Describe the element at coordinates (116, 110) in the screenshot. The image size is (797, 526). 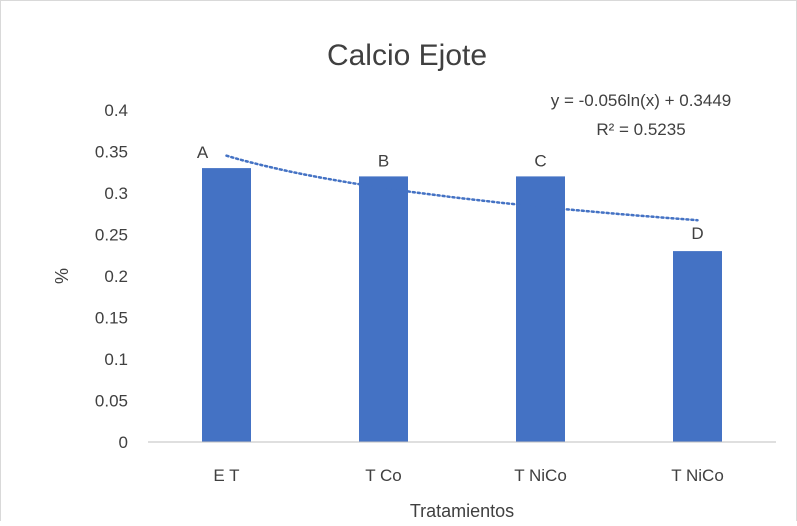
I see `y-tick-label: 0.4` at that location.